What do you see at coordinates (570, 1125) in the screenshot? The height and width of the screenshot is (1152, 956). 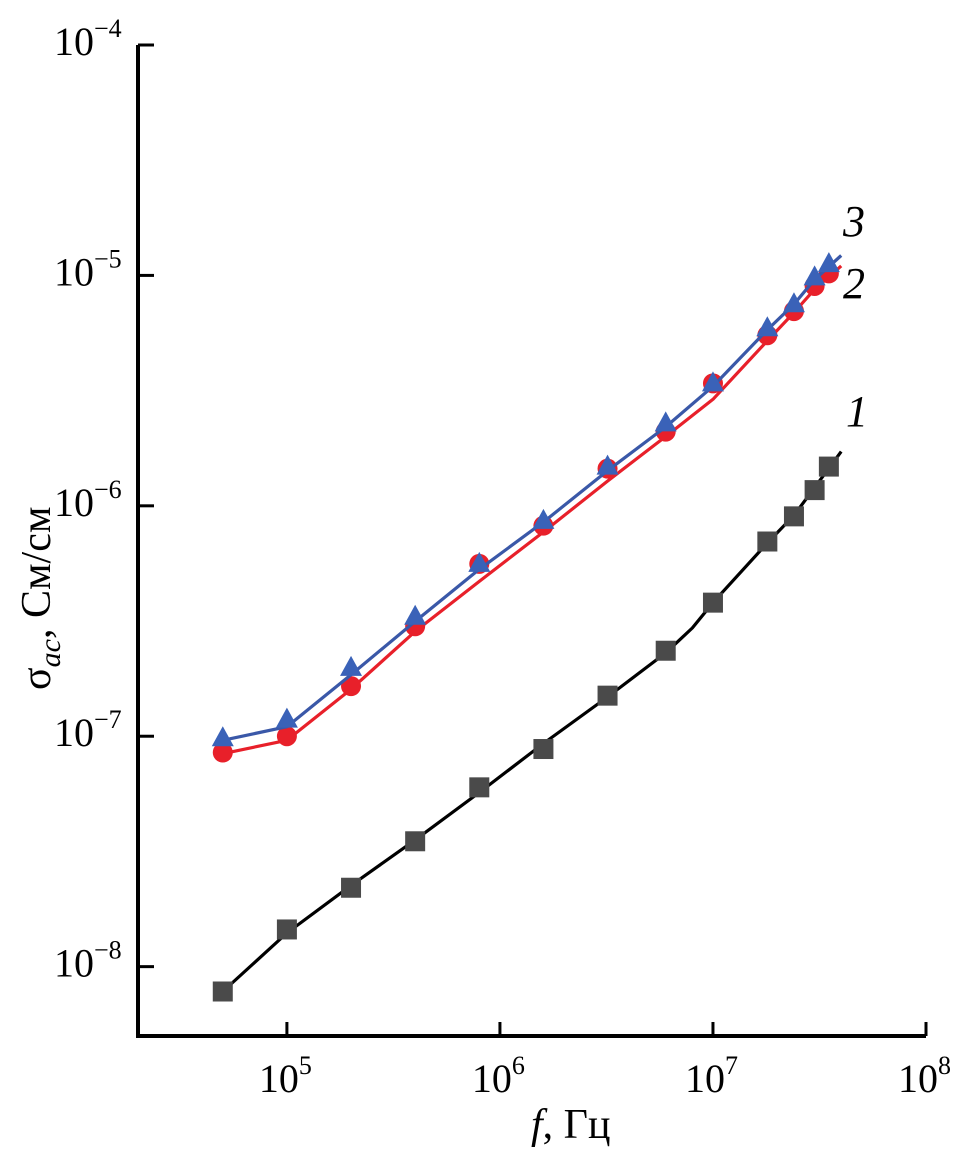 I see `x-axis-label: f, Гц` at bounding box center [570, 1125].